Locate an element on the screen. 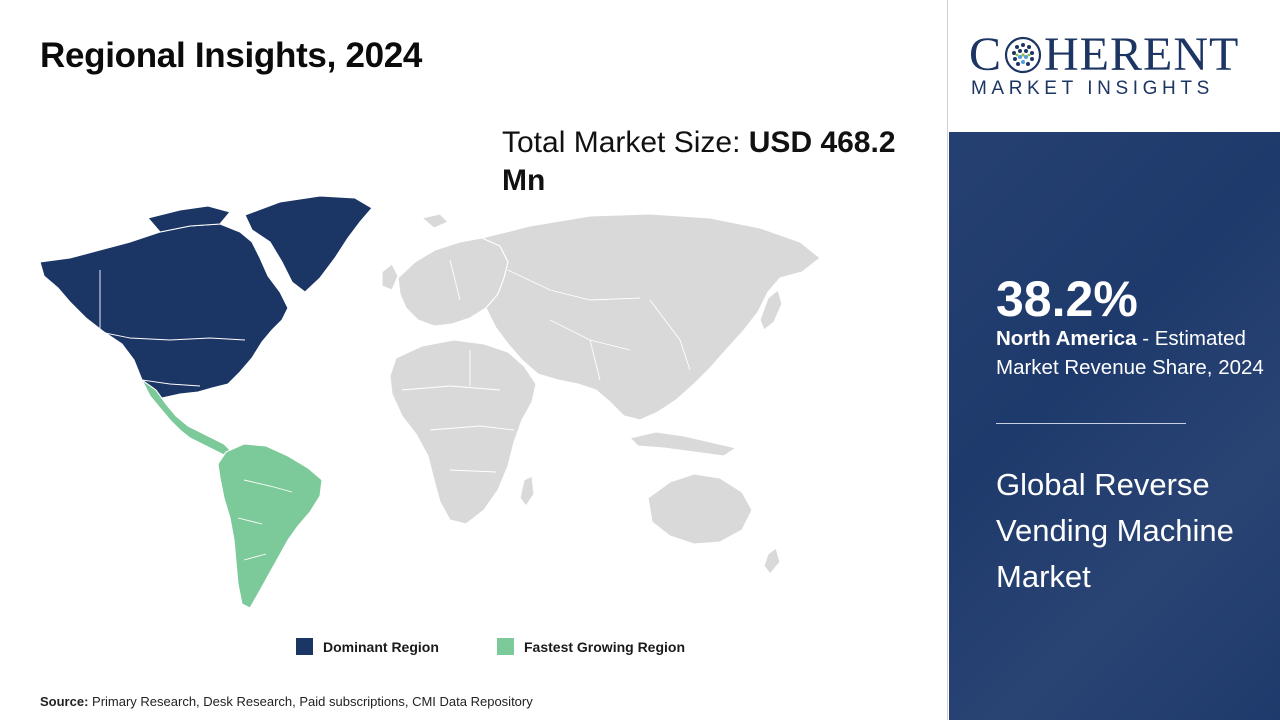 The image size is (1280, 720). revenue-share-value: 38.2% is located at coordinates (1067, 299).